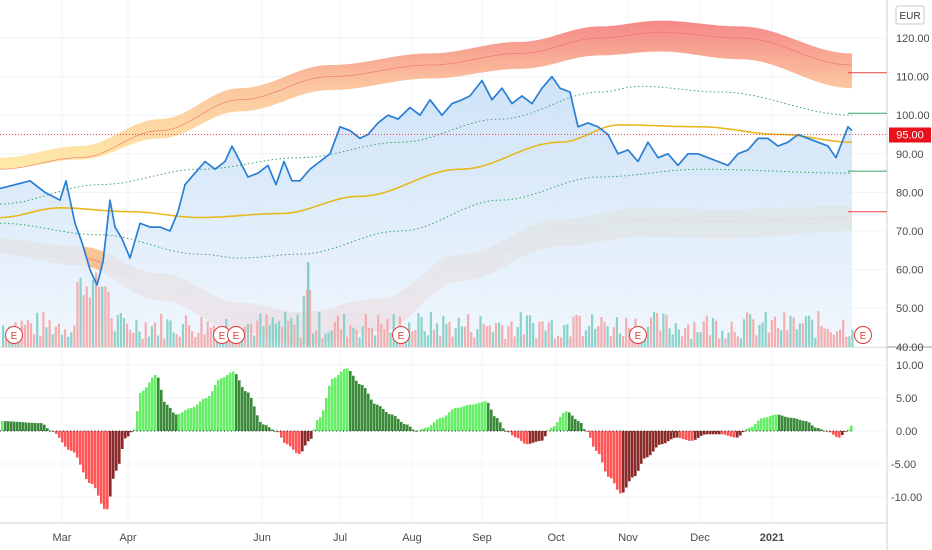  I want to click on time-tick-label: Mar, so click(62, 538).